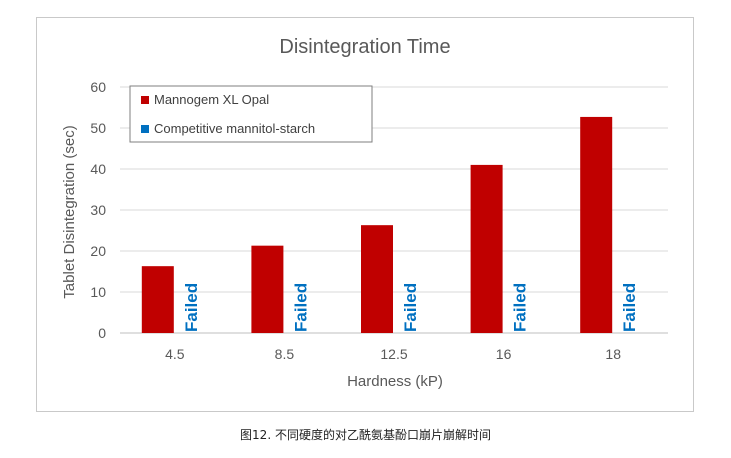  I want to click on y-tick-label: 10, so click(98, 292).